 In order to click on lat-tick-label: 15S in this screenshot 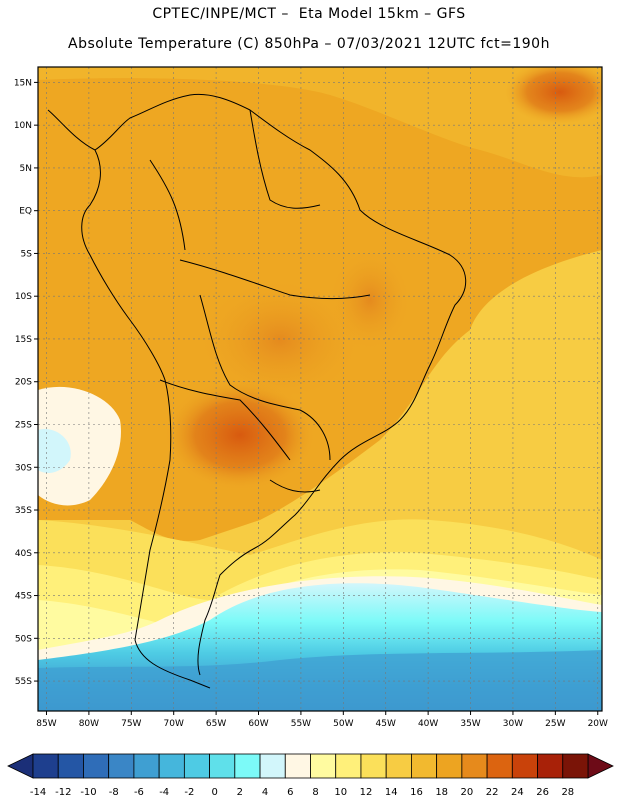, I will do `click(23, 340)`.